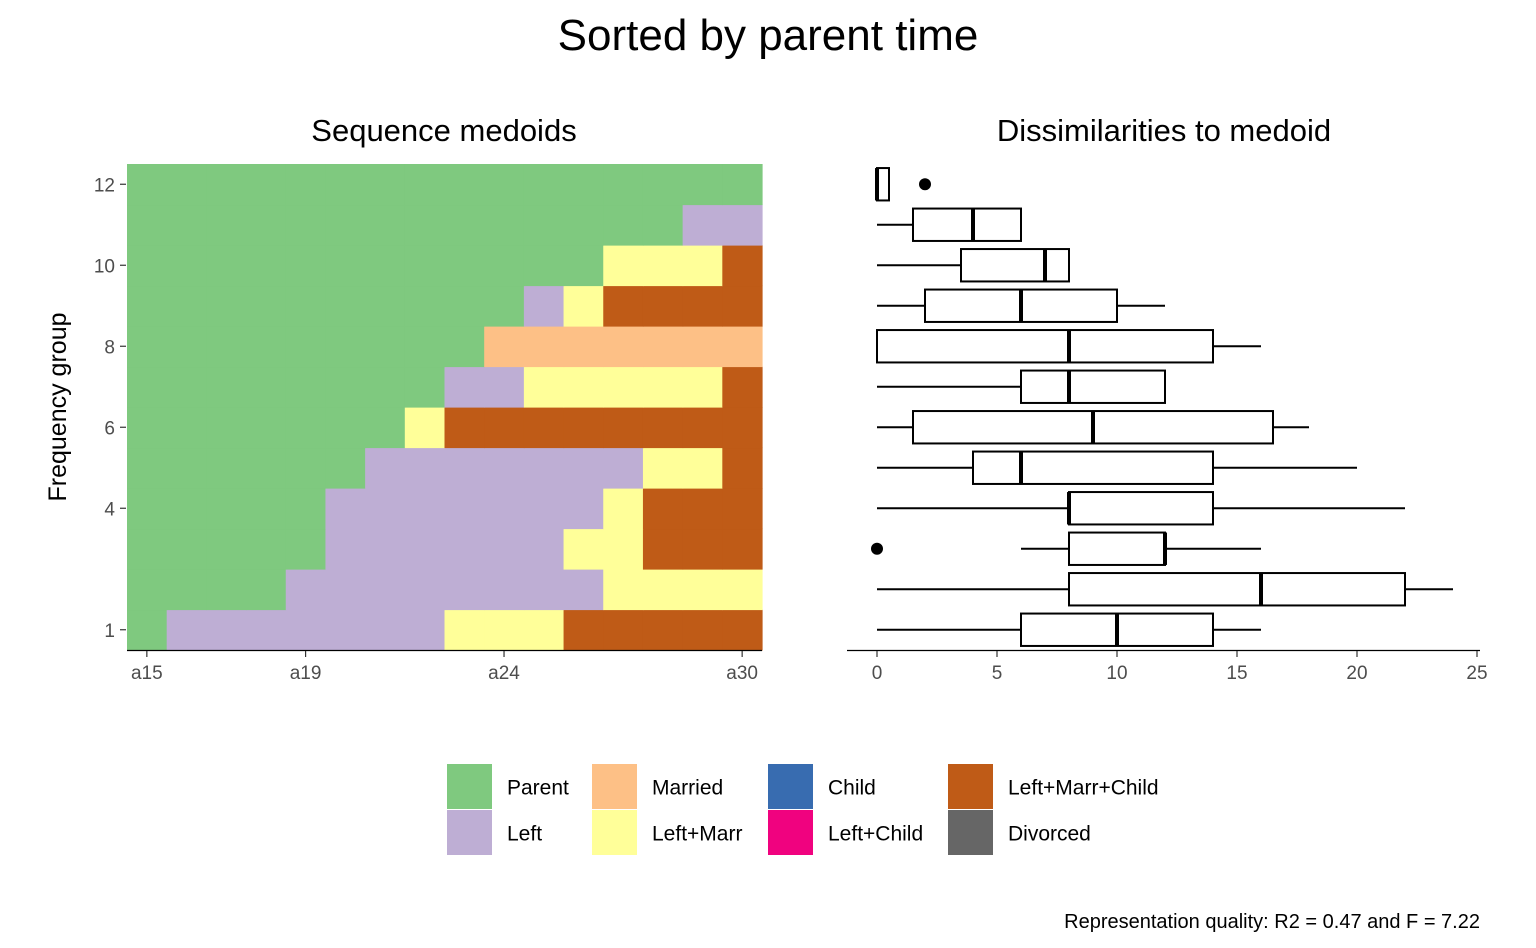  What do you see at coordinates (663, 468) in the screenshot?
I see `medoid-cell-g5-a28` at bounding box center [663, 468].